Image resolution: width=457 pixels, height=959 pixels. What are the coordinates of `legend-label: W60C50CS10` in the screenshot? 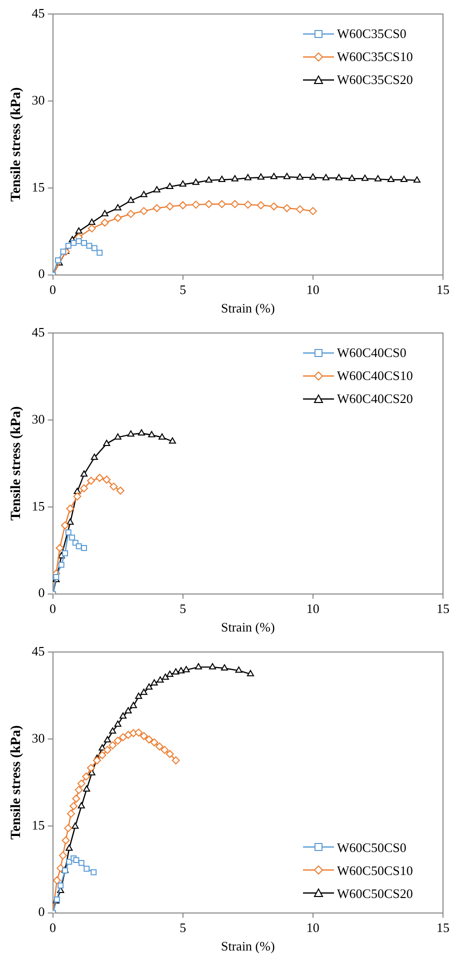 It's located at (375, 871).